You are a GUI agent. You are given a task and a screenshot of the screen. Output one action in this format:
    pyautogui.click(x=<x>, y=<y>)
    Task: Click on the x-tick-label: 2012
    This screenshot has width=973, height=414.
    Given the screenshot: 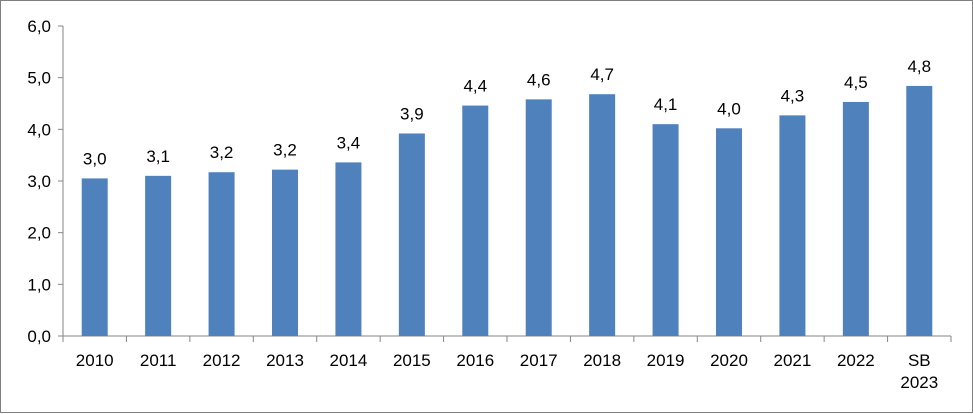 What is the action you would take?
    pyautogui.click(x=222, y=360)
    